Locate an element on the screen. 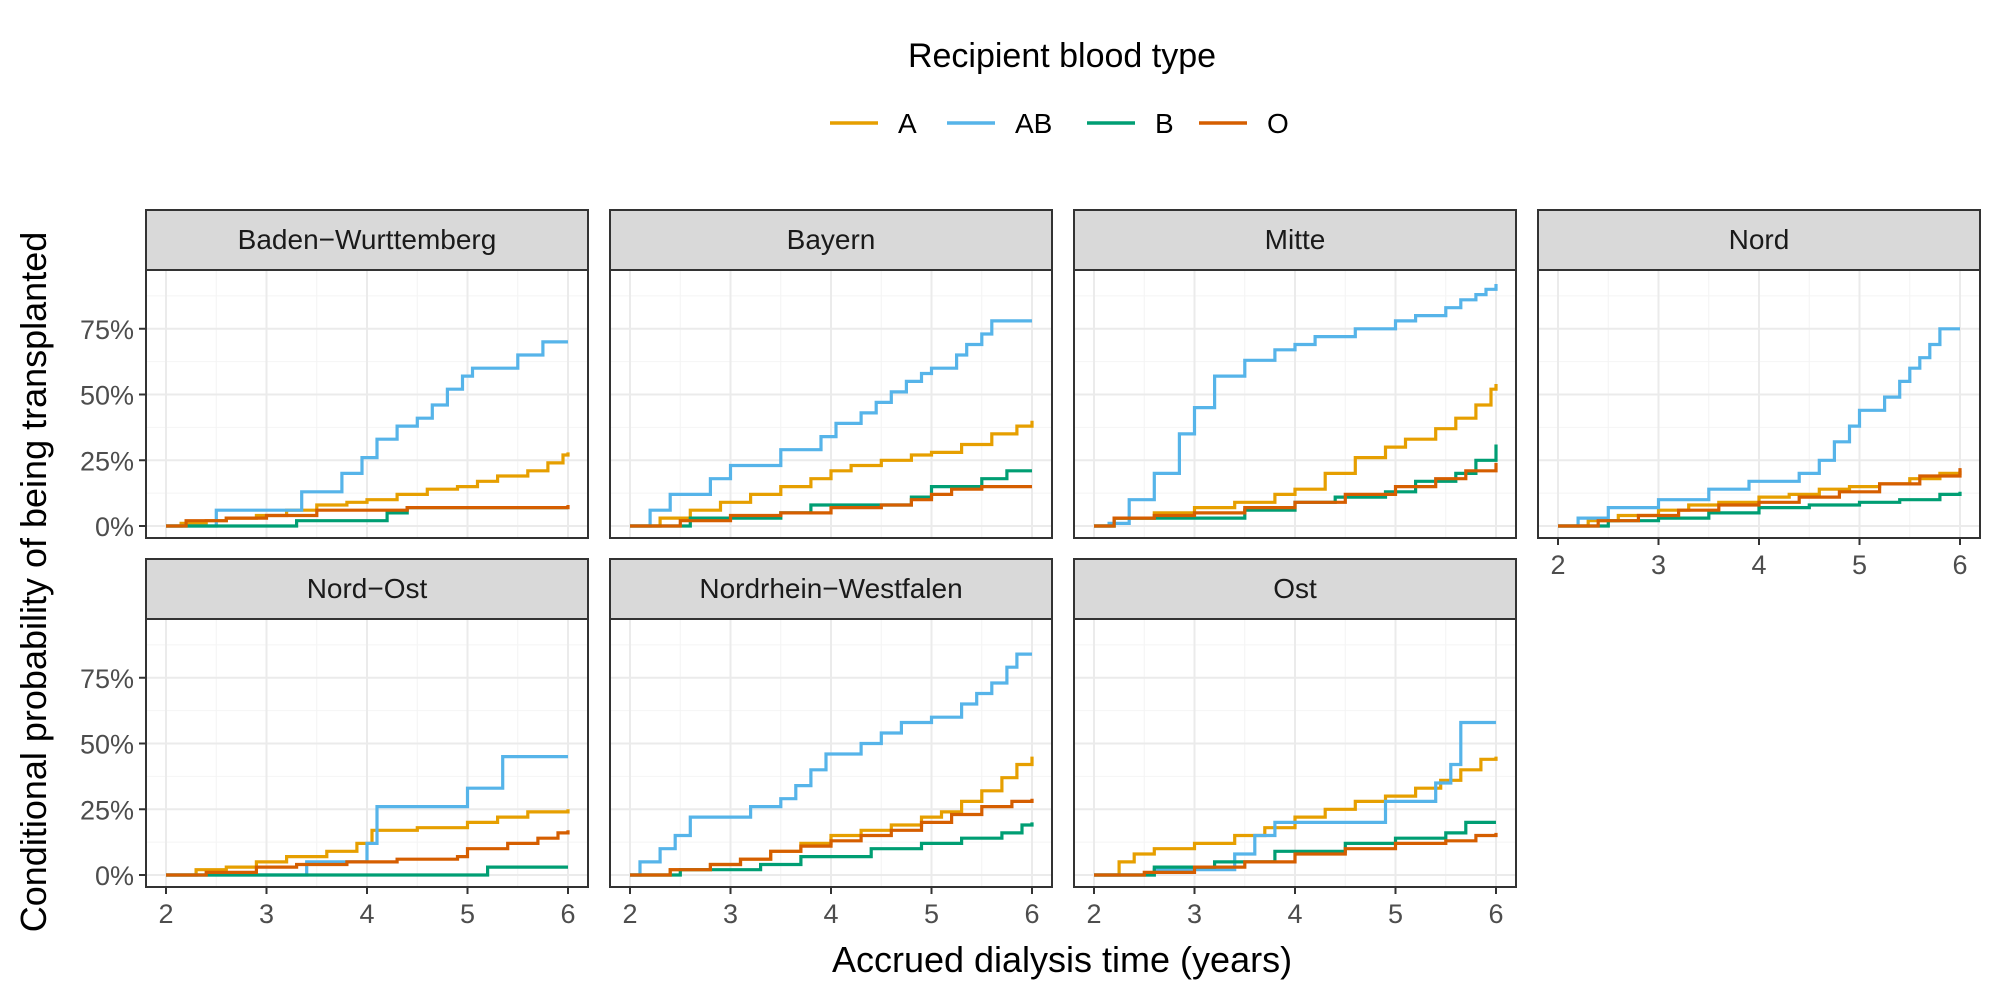 The width and height of the screenshot is (2000, 1000). legend-label-o: O is located at coordinates (1278, 123).